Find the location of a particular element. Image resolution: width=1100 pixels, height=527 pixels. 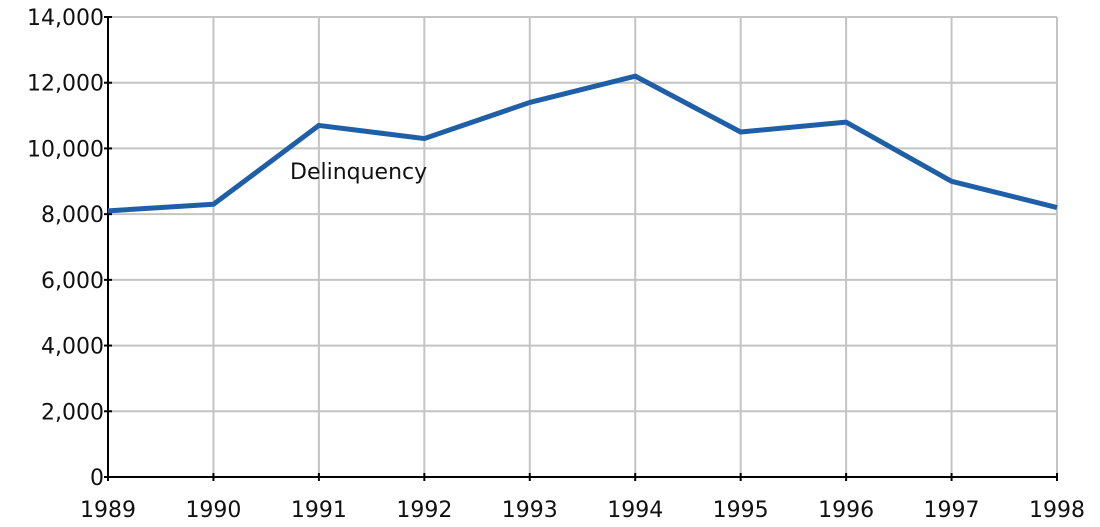

x-tick-label: 1995 is located at coordinates (741, 510).